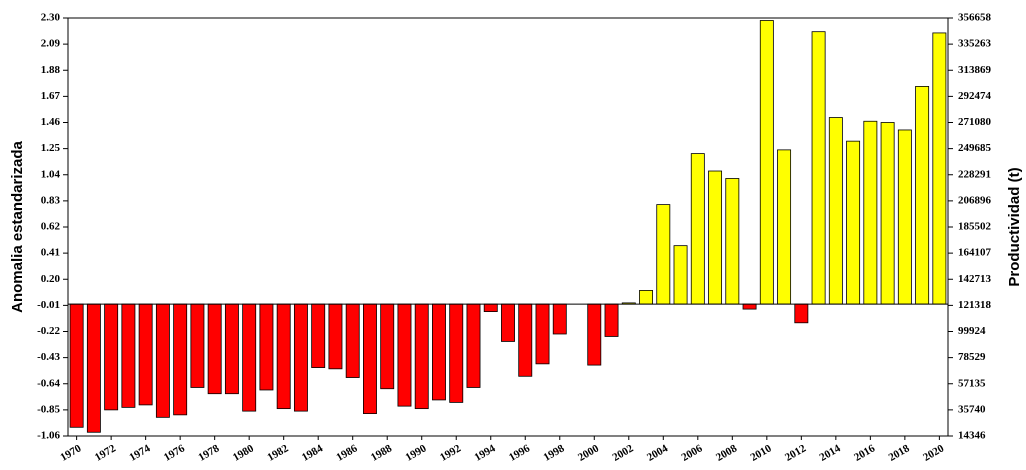 The width and height of the screenshot is (1026, 470). I want to click on x-tick-label: 2008, so click(726, 453).